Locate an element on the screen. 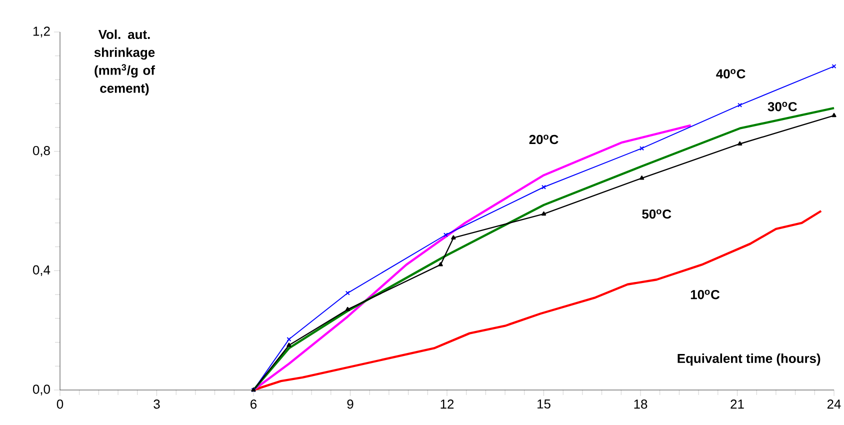 The width and height of the screenshot is (844, 425). y-tick-label: 0,0 is located at coordinates (41, 390).